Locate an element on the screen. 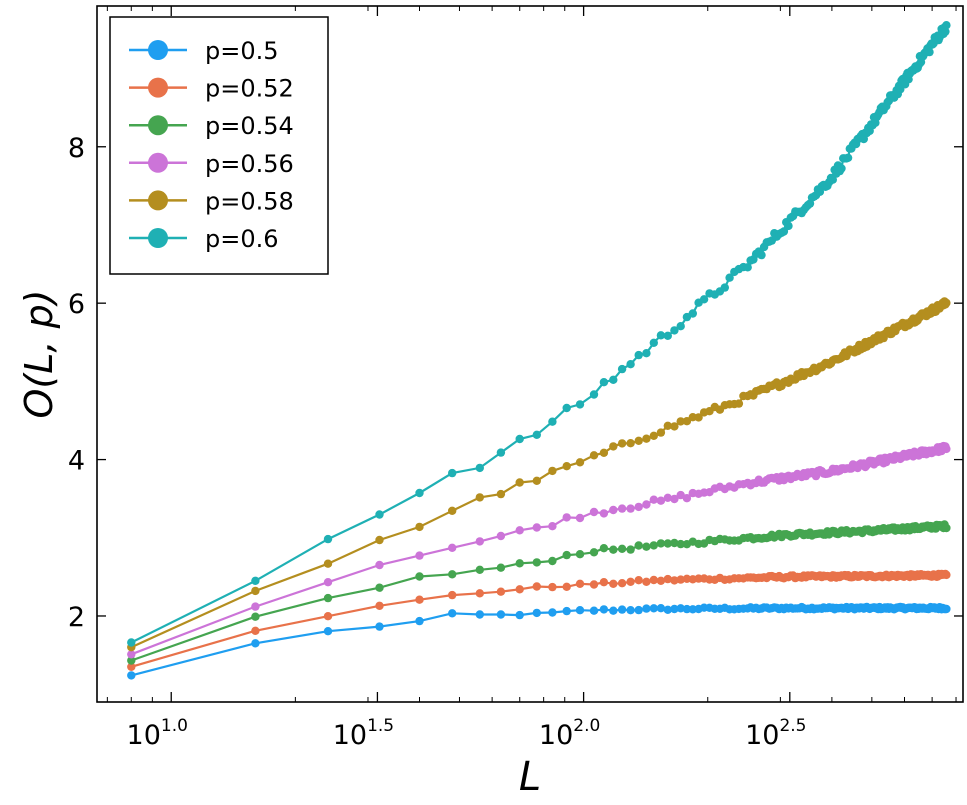 The width and height of the screenshot is (967, 805). x-tick-exponent: 2.0 is located at coordinates (586, 726).